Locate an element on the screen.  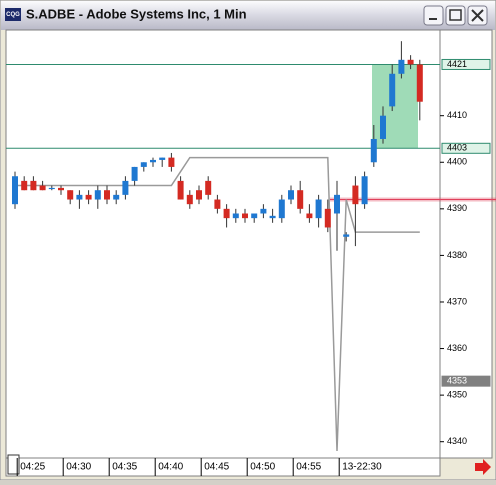
app-icon is located at coordinates (13, 14).